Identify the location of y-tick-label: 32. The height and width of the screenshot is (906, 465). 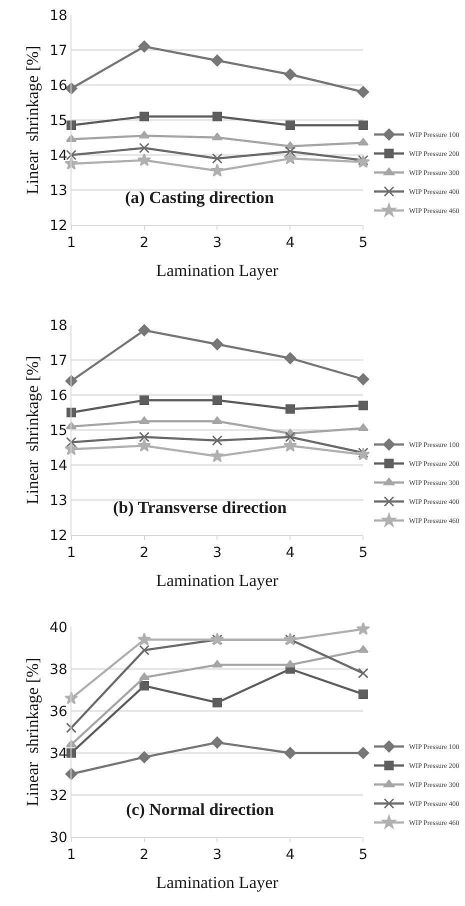
(59, 796).